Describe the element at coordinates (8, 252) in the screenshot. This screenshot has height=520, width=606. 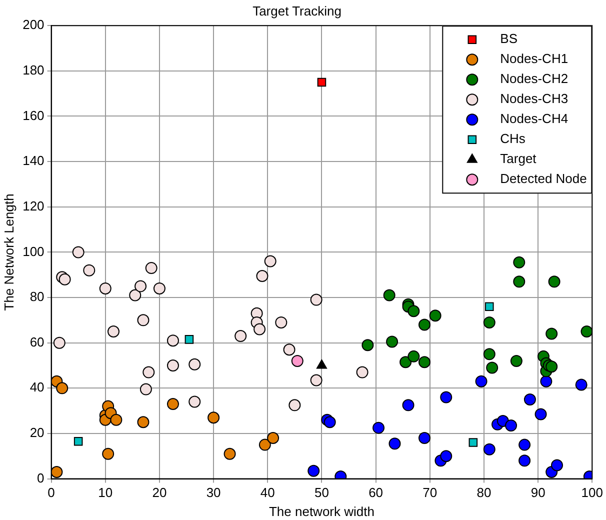
I see `y-axis-title: The Network Length` at that location.